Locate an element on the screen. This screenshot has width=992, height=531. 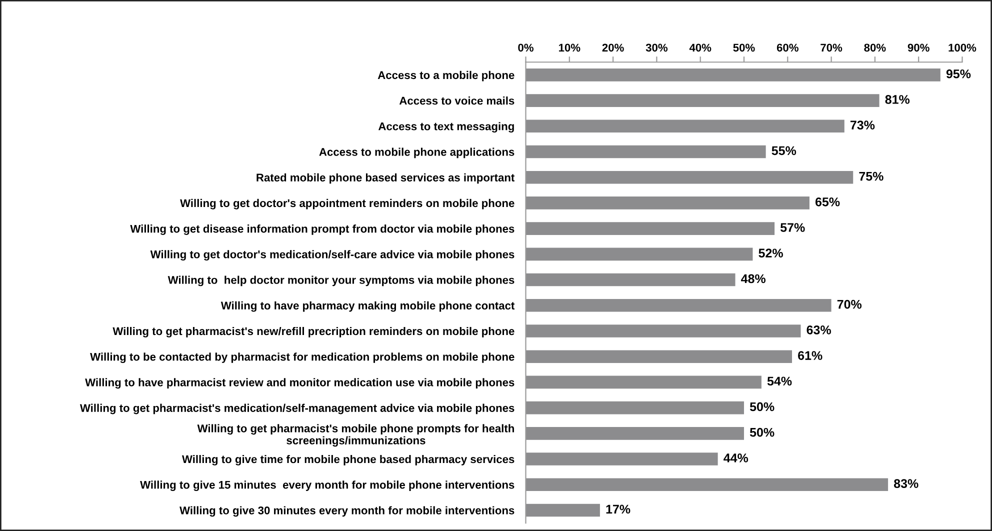
y-tick-label: Willing to give time for mobile phone based pharmacy services is located at coordinates (348, 460).